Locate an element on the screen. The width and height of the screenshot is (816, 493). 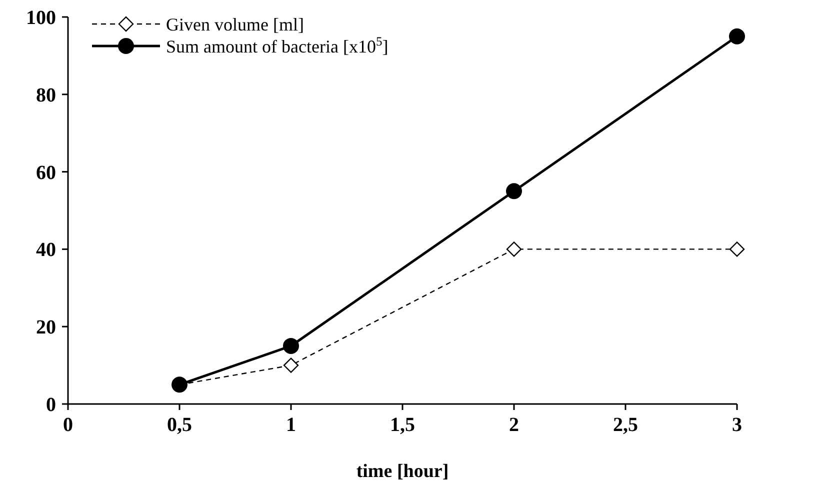
y-tick-label: 20 is located at coordinates (46, 327).